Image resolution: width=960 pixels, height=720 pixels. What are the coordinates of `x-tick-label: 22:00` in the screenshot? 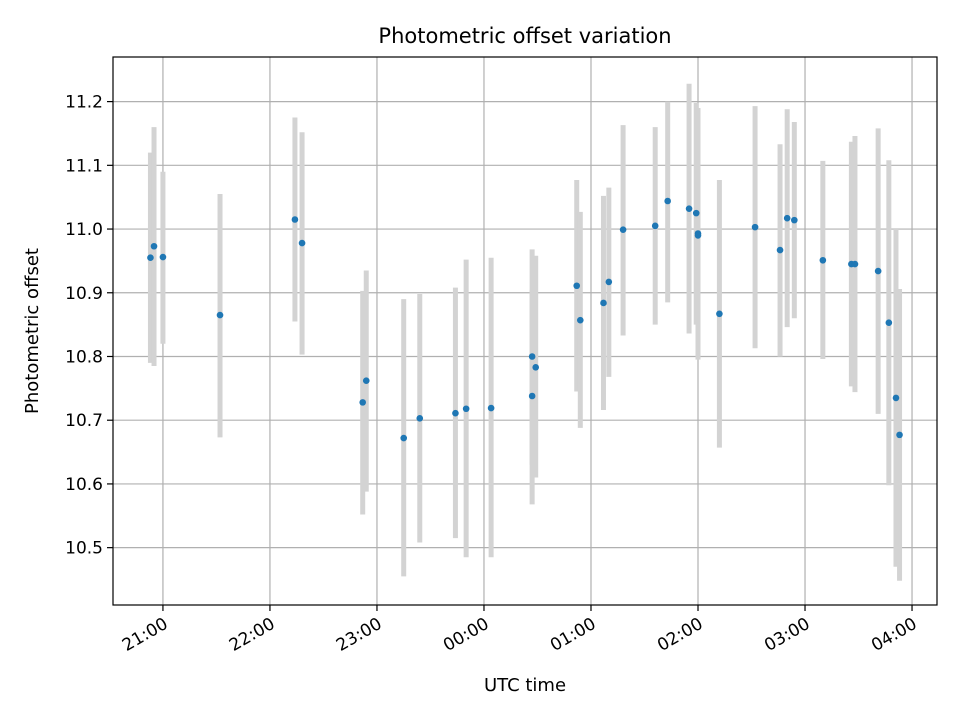 It's located at (252, 635).